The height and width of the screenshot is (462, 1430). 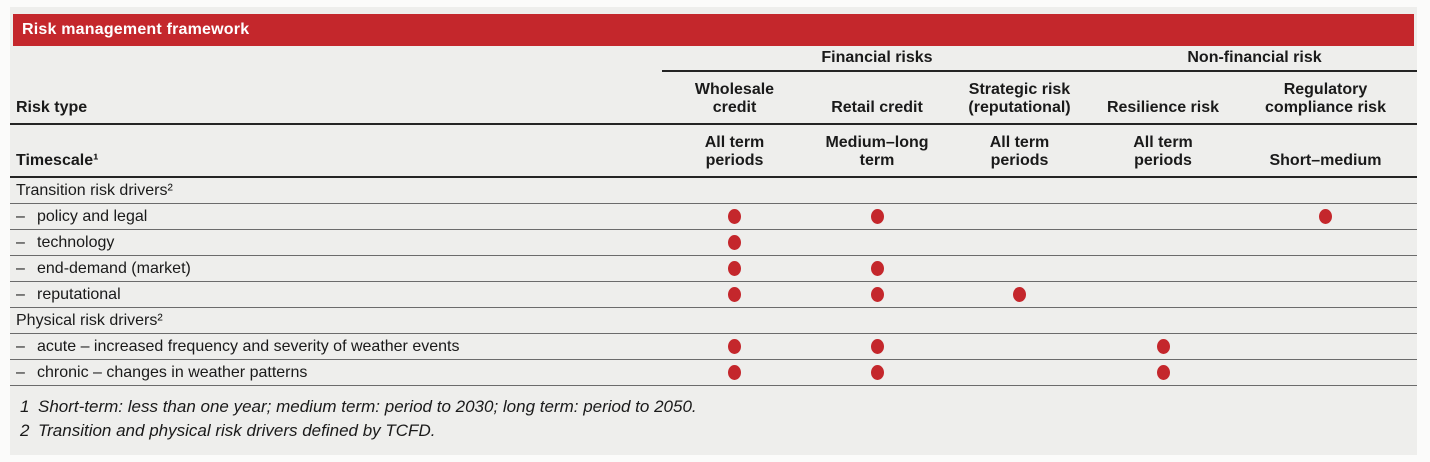 What do you see at coordinates (336, 59) in the screenshot?
I see `group-header-spacer` at bounding box center [336, 59].